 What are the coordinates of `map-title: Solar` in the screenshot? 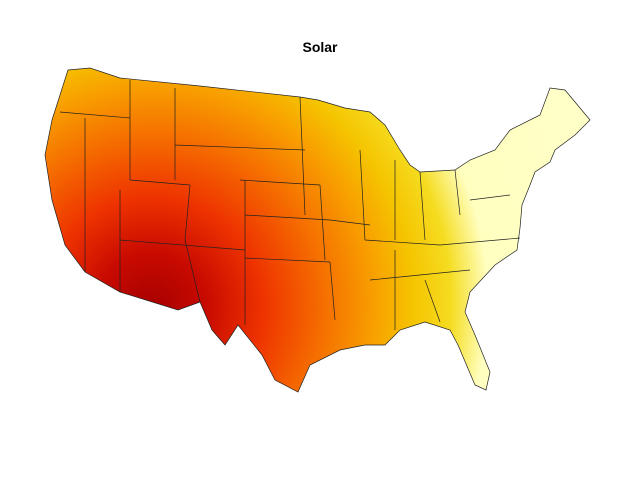 It's located at (320, 47).